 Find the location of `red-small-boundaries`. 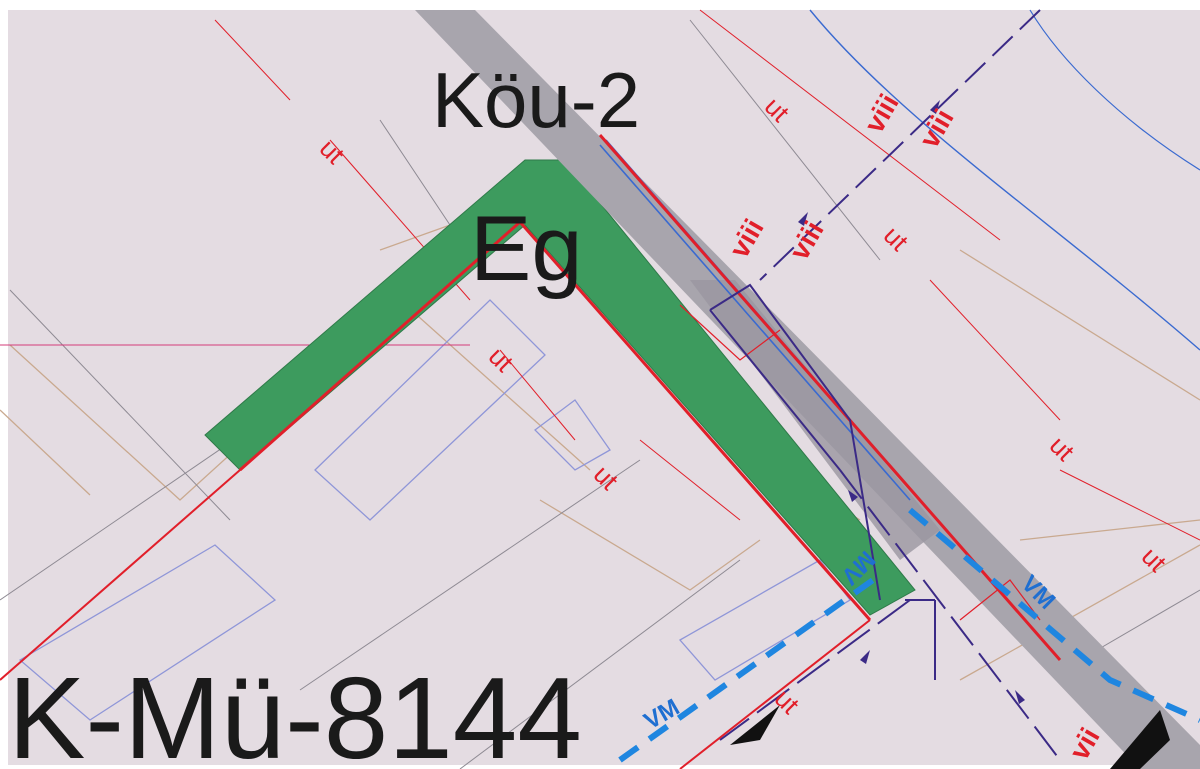

red-small-boundaries is located at coordinates (860, 462).